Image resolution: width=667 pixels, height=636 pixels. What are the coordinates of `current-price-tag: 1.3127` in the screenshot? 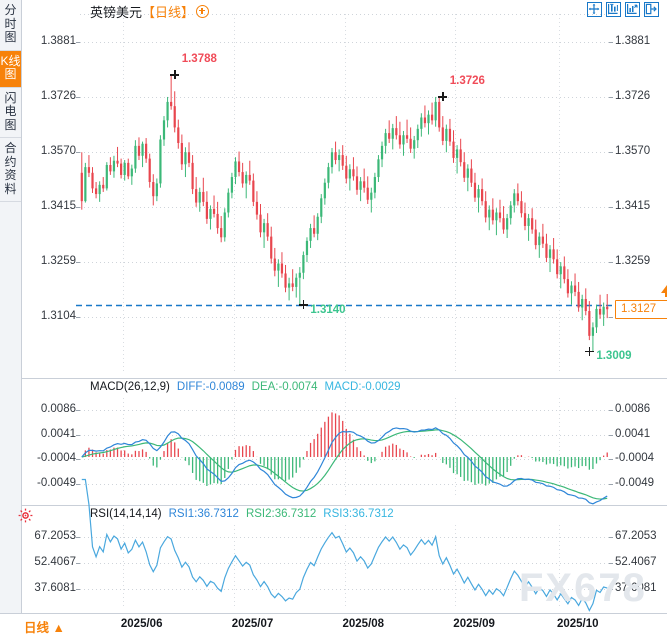 It's located at (641, 309).